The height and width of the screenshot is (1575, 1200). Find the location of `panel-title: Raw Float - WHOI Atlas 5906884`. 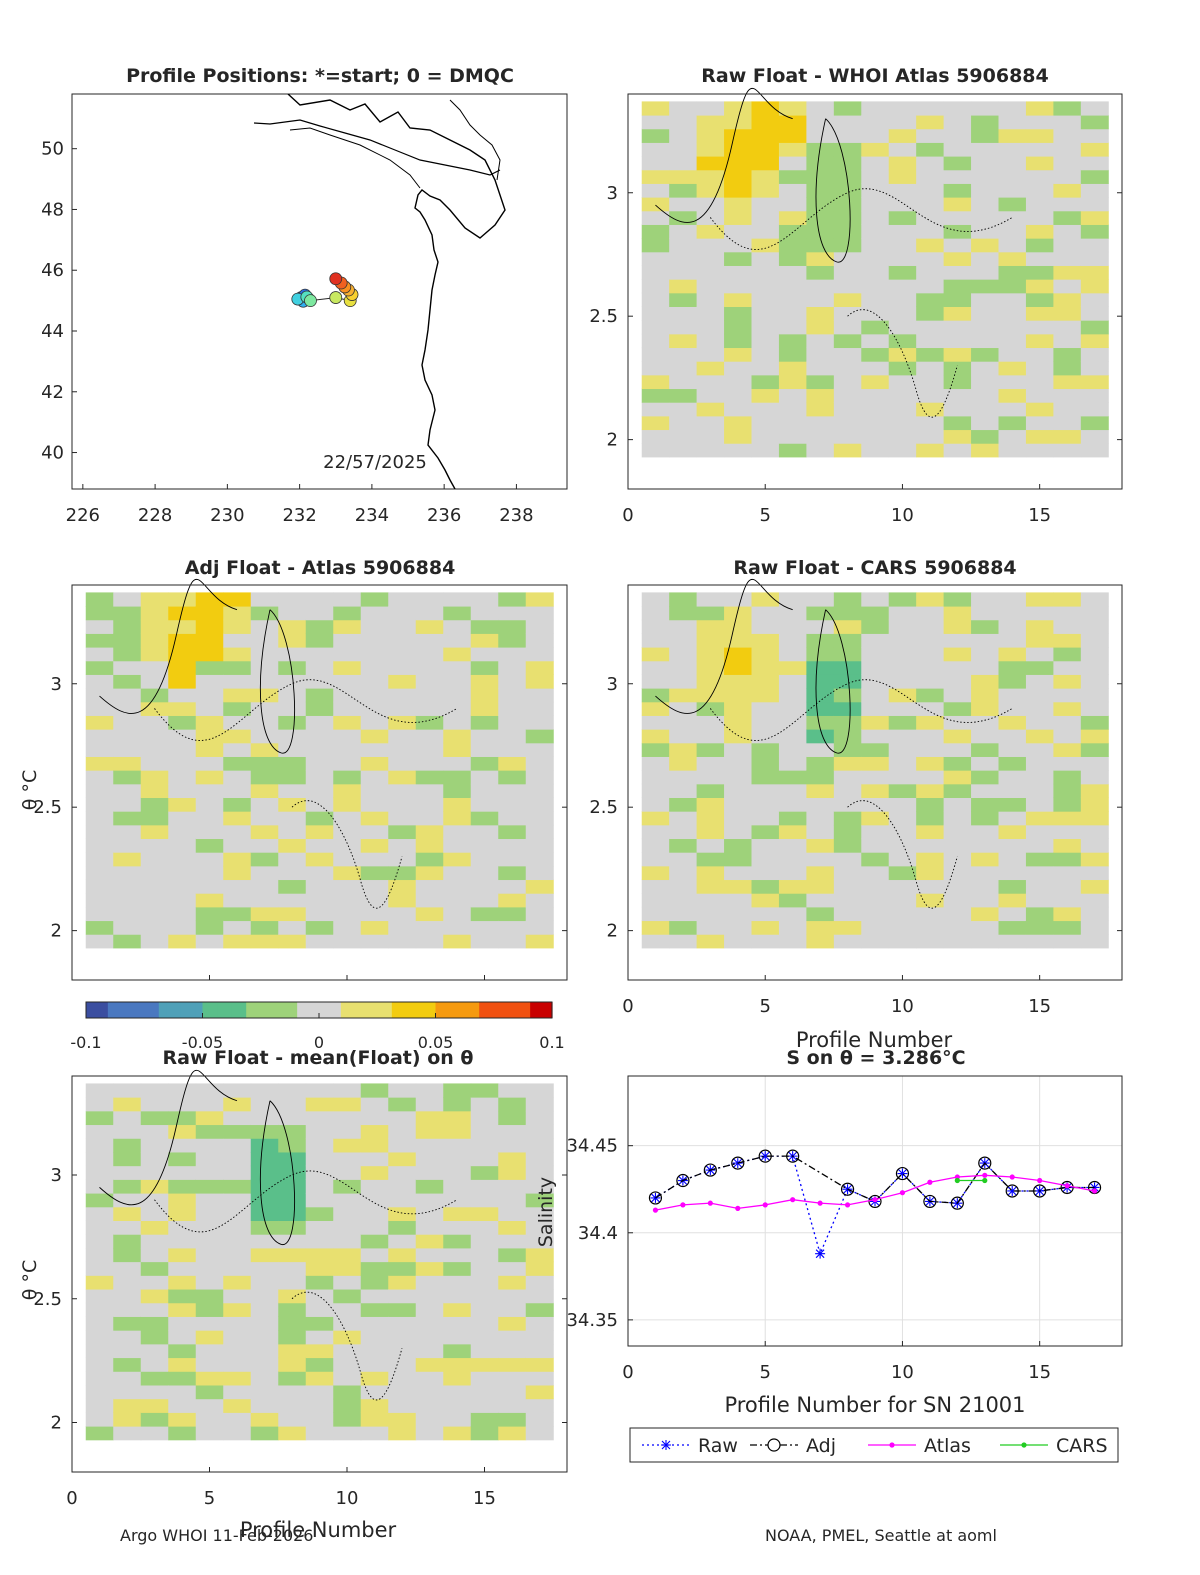

panel-title: Raw Float - WHOI Atlas 5906884 is located at coordinates (874, 76).